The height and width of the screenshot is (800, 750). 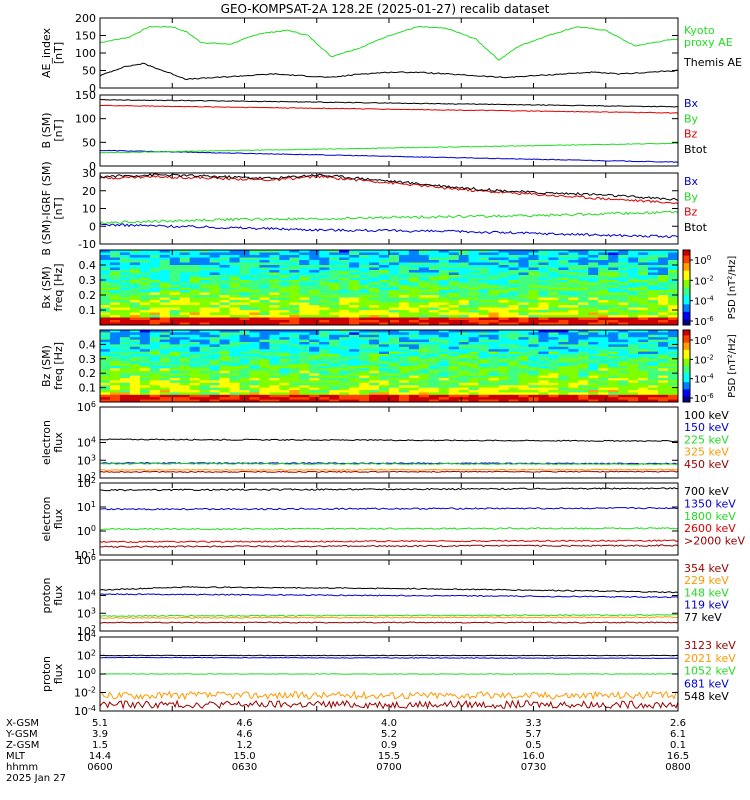 What do you see at coordinates (389, 617) in the screenshot?
I see `series-line-229-kev` at bounding box center [389, 617].